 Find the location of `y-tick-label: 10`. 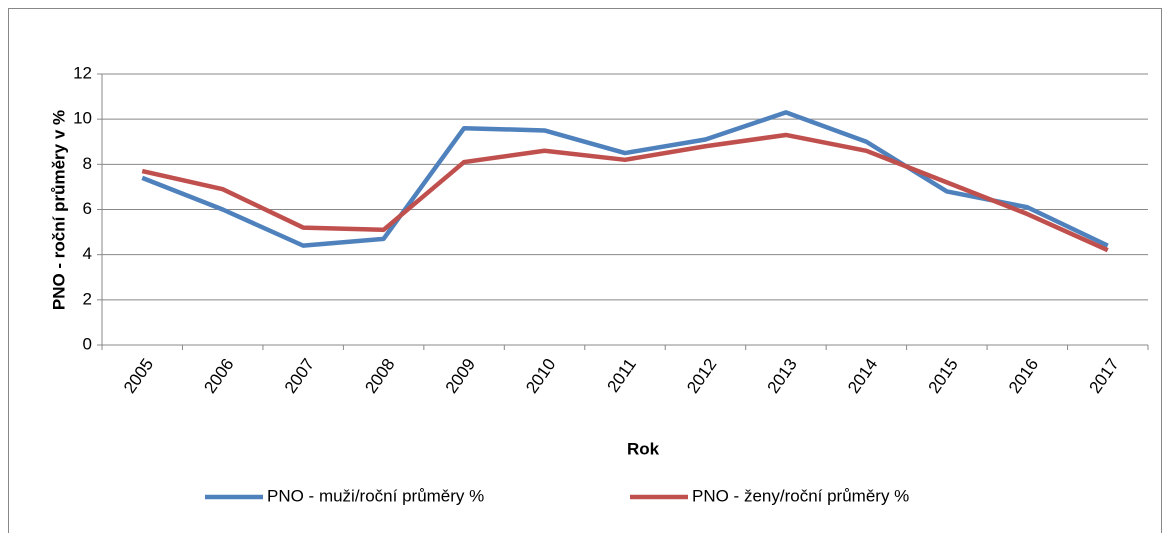

y-tick-label: 10 is located at coordinates (82, 118).